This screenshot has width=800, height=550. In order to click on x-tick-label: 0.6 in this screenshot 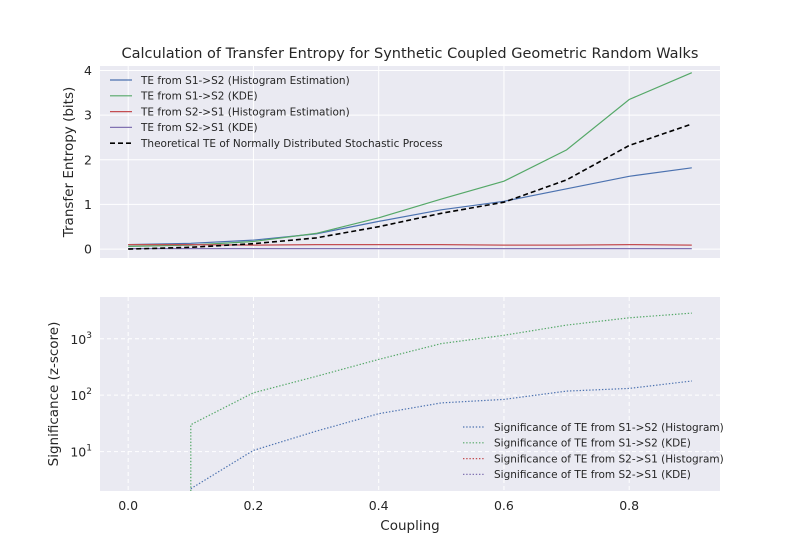, I will do `click(504, 505)`.